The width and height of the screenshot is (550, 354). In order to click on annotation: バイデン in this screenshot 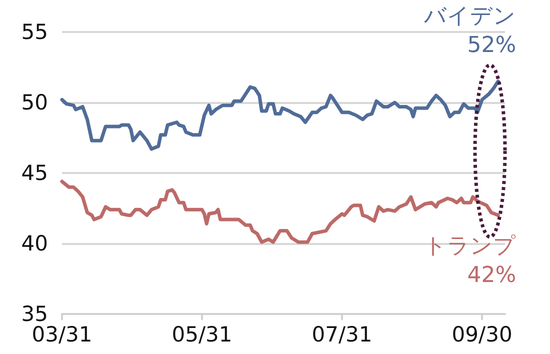, I will do `click(469, 16)`.